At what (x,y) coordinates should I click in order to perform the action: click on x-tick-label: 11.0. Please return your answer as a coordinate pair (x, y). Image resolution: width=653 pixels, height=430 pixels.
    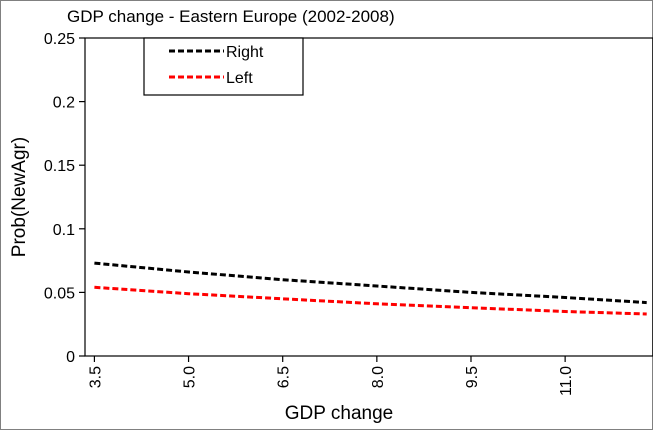
    Looking at the image, I should click on (566, 381).